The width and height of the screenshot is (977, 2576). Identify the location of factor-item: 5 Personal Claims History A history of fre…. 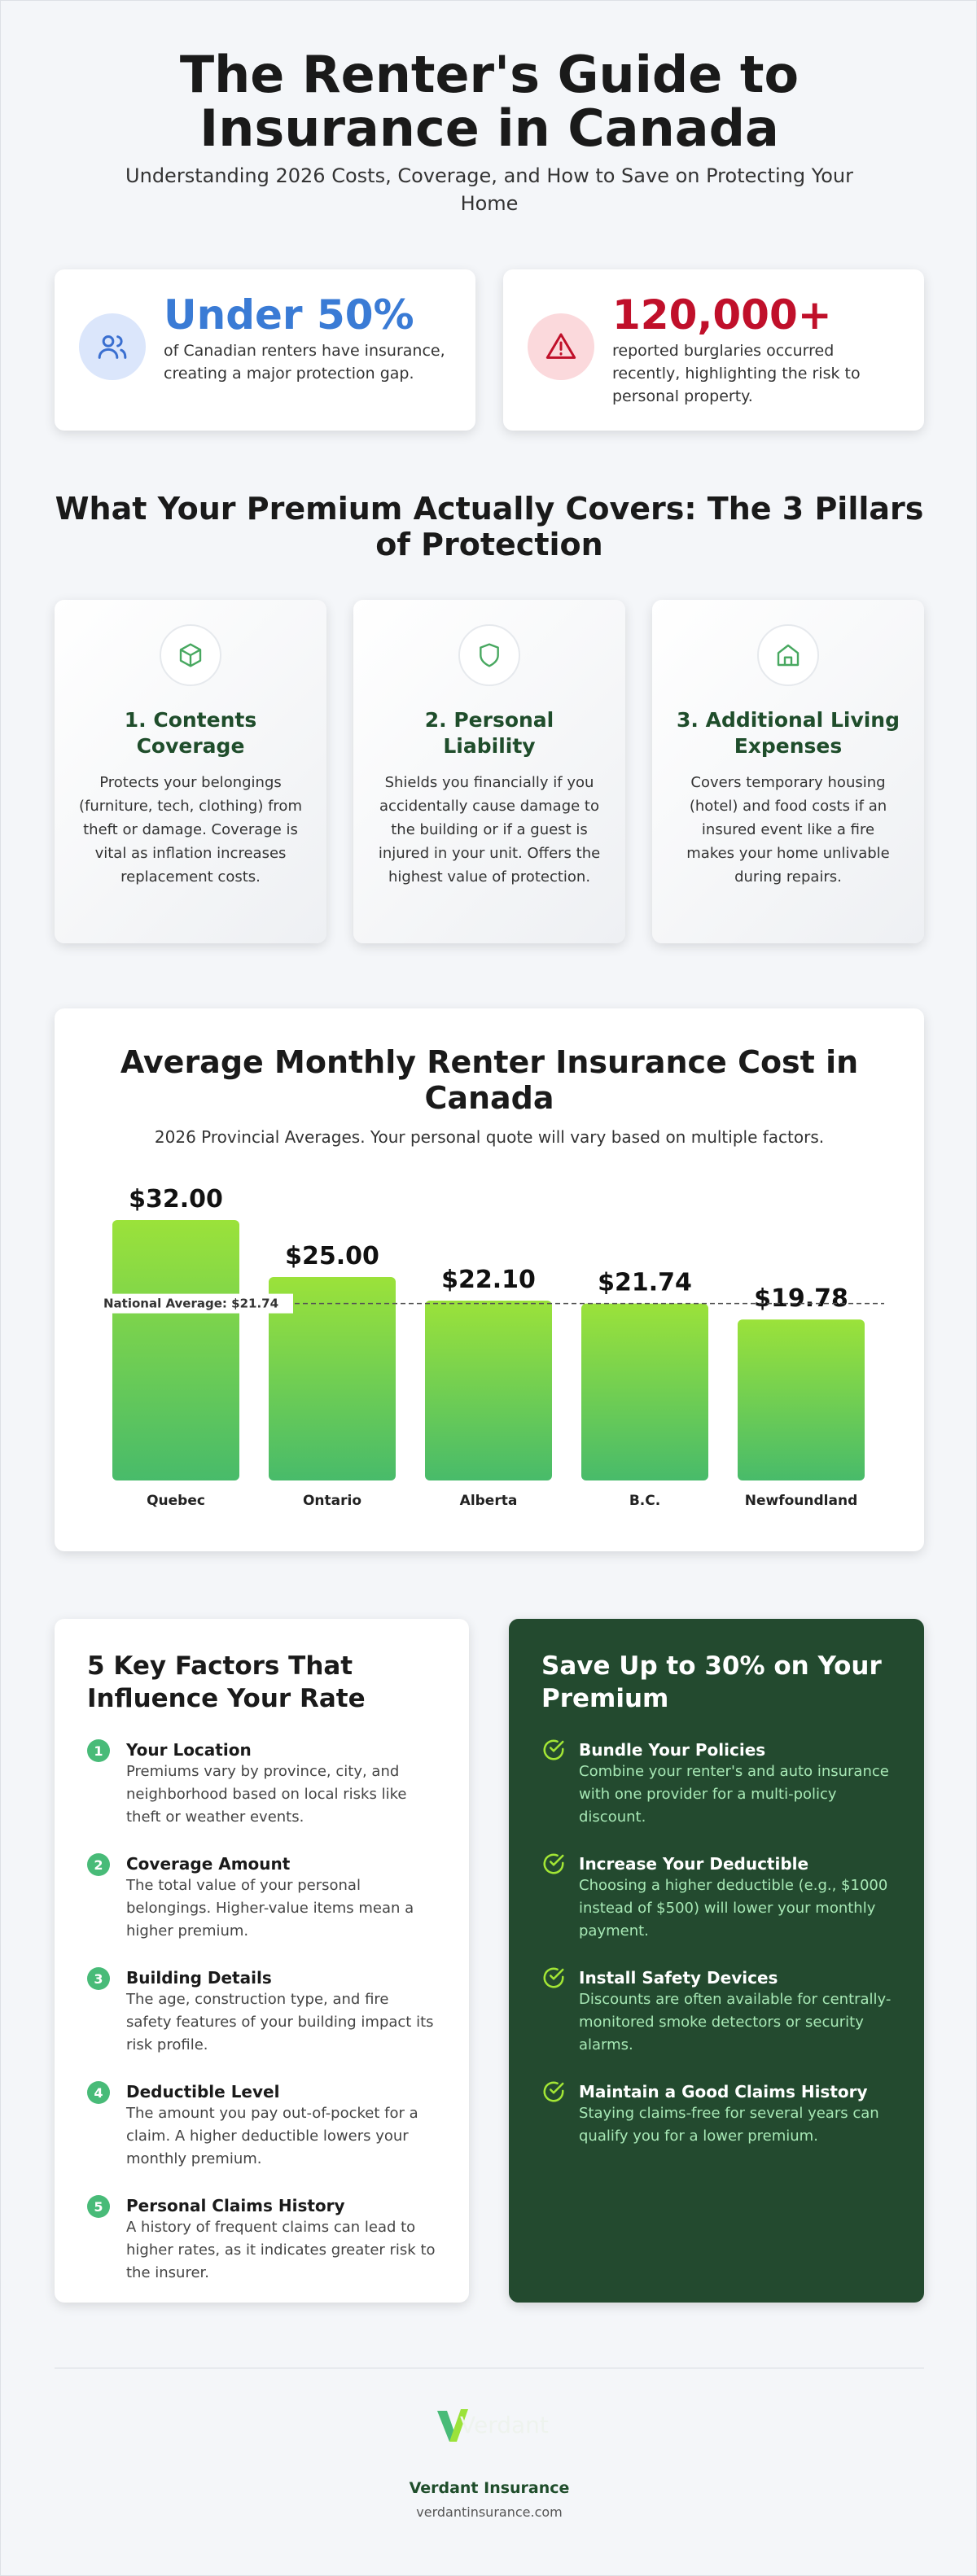
(262, 2240).